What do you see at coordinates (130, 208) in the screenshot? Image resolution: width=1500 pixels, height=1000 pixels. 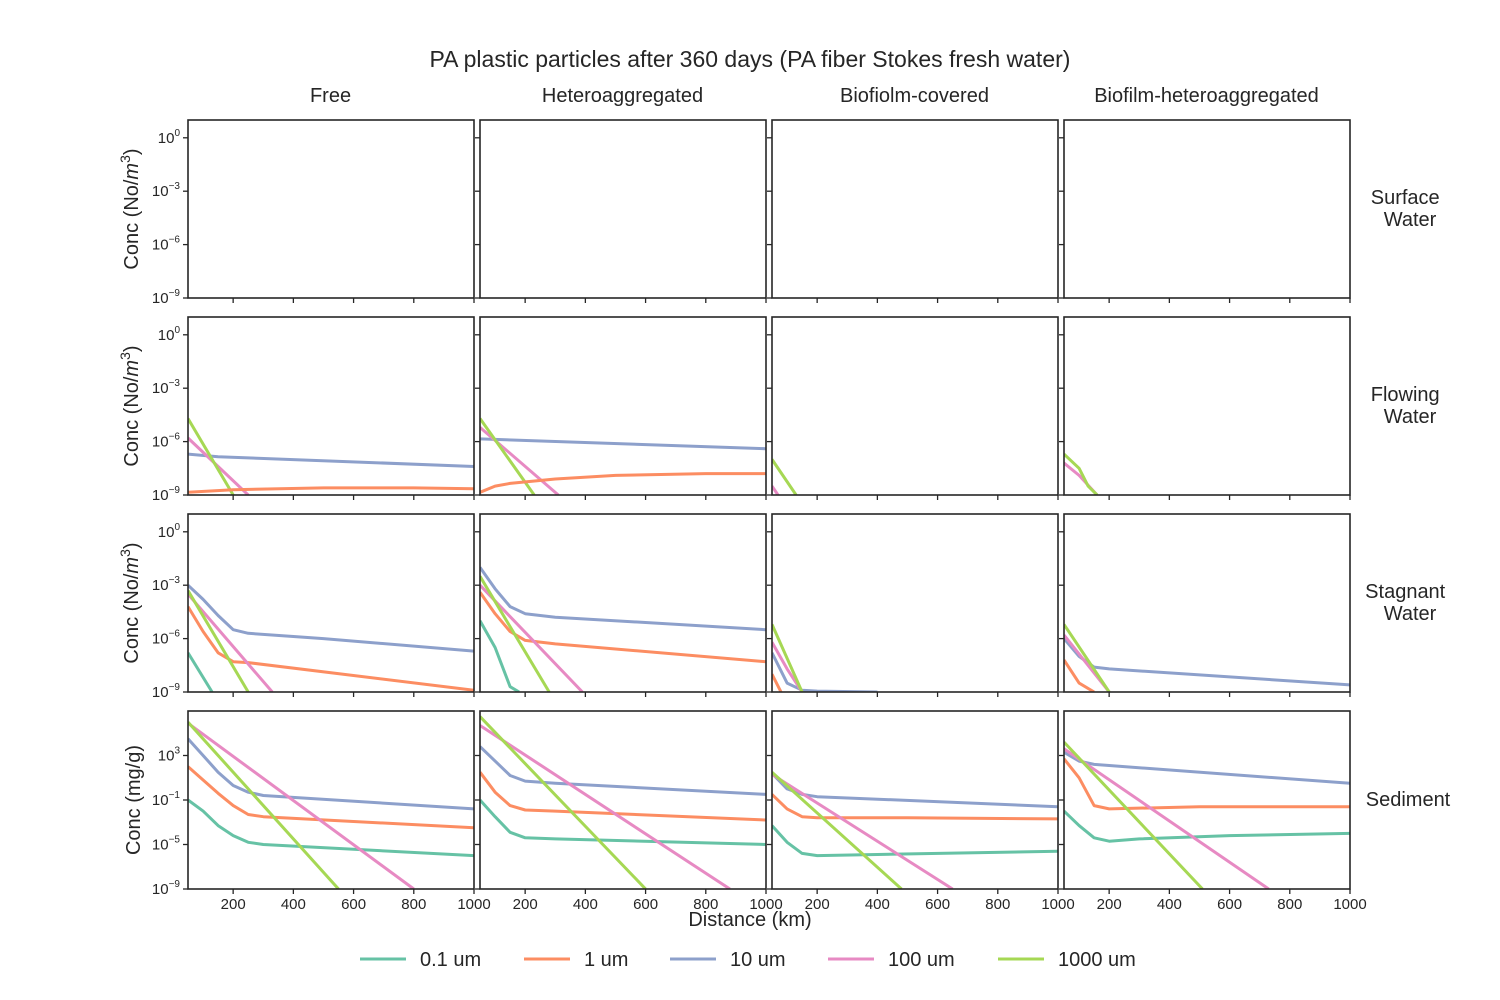 I see `y-axis-label-row1: Conc (No/m3)` at bounding box center [130, 208].